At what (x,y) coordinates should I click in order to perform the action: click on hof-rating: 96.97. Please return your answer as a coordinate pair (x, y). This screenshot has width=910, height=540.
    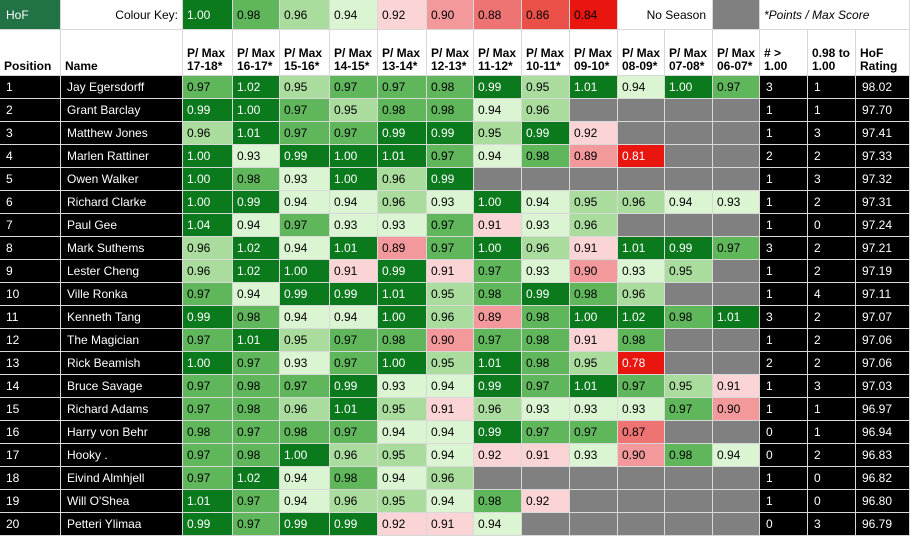
    Looking at the image, I should click on (883, 409).